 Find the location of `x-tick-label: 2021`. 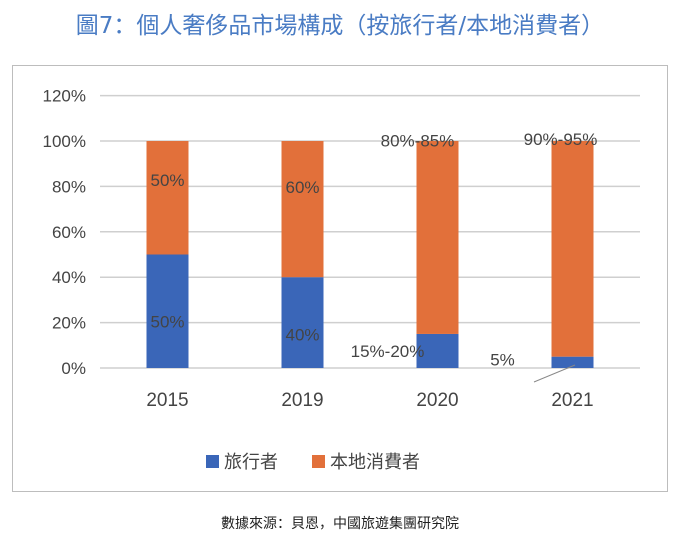

x-tick-label: 2021 is located at coordinates (572, 400).